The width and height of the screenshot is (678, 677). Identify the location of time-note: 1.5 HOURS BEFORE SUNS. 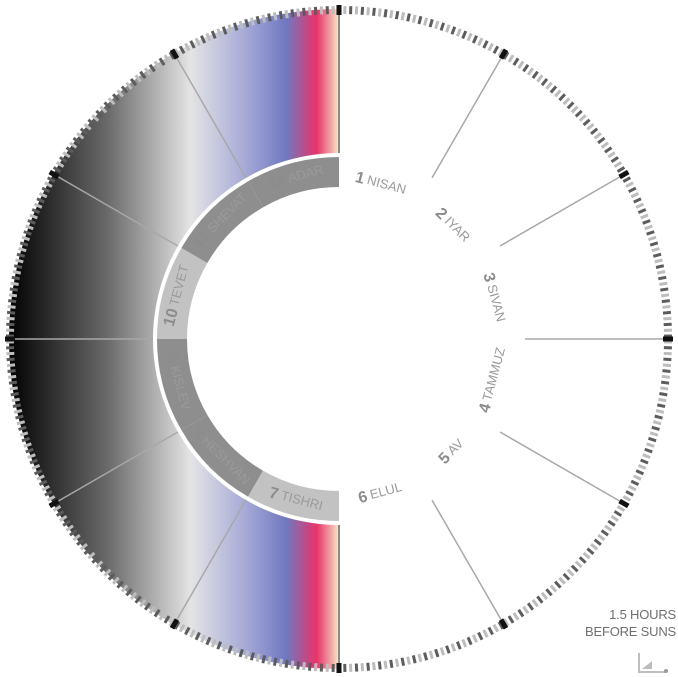
(621, 623).